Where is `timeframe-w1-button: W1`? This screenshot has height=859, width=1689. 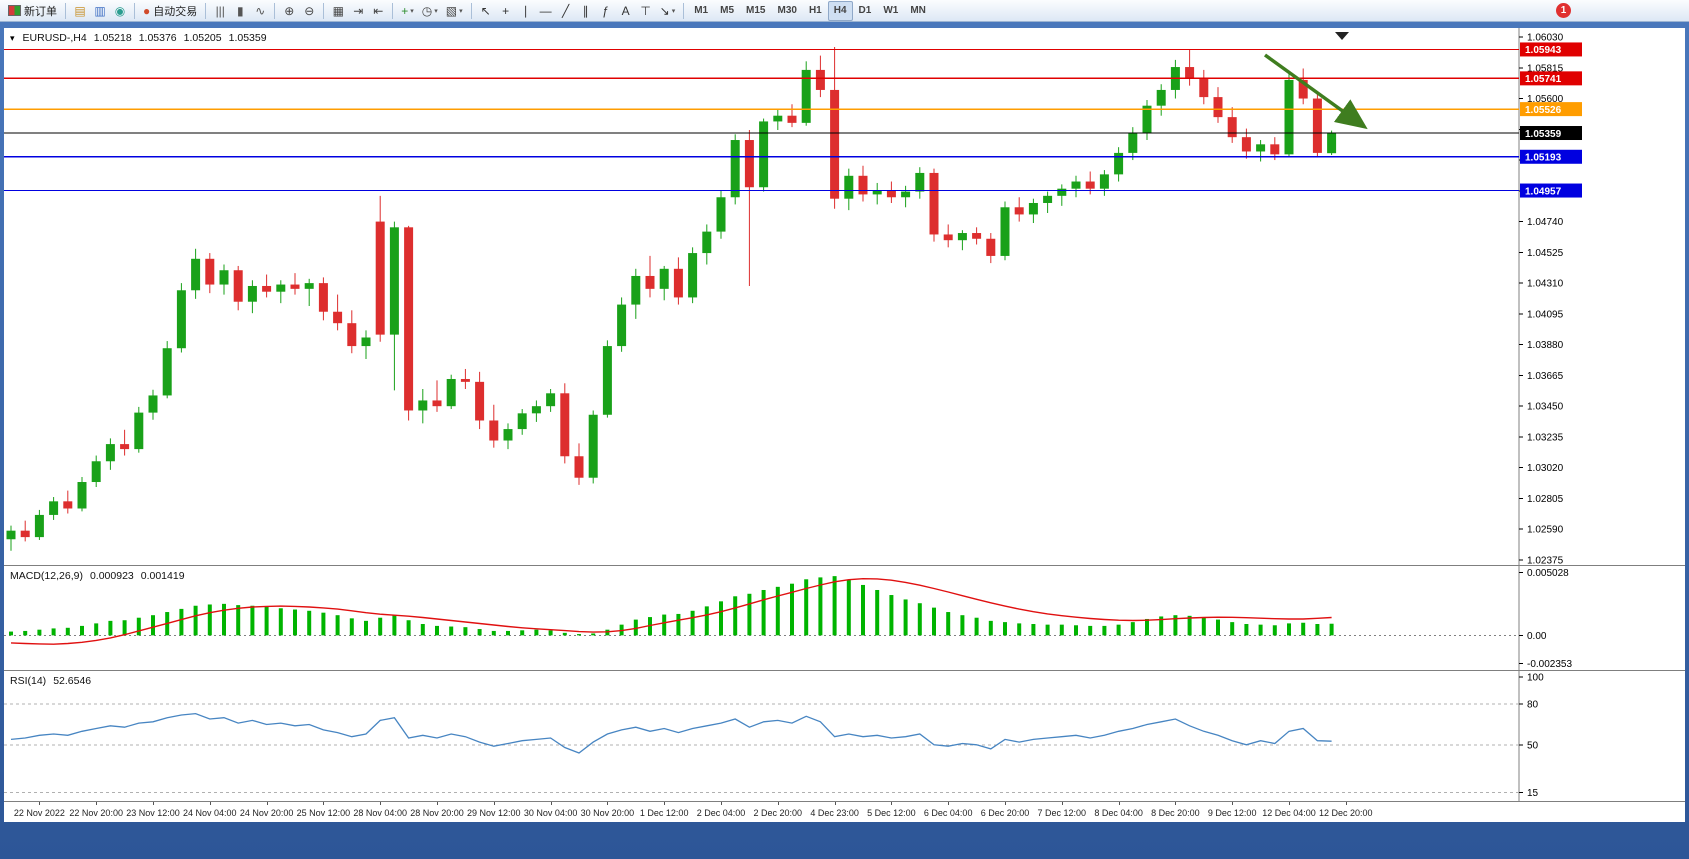 timeframe-w1-button: W1 is located at coordinates (891, 10).